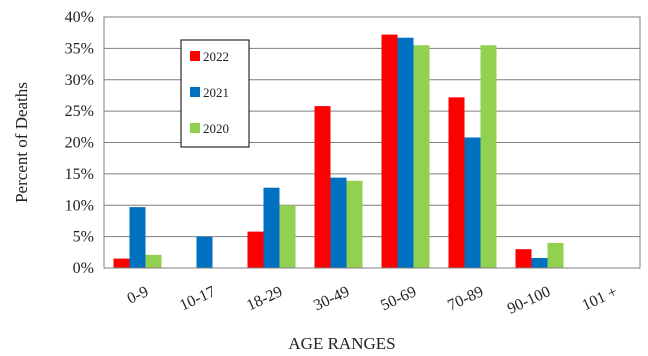  I want to click on y-tick-label: 20%, so click(79, 143).